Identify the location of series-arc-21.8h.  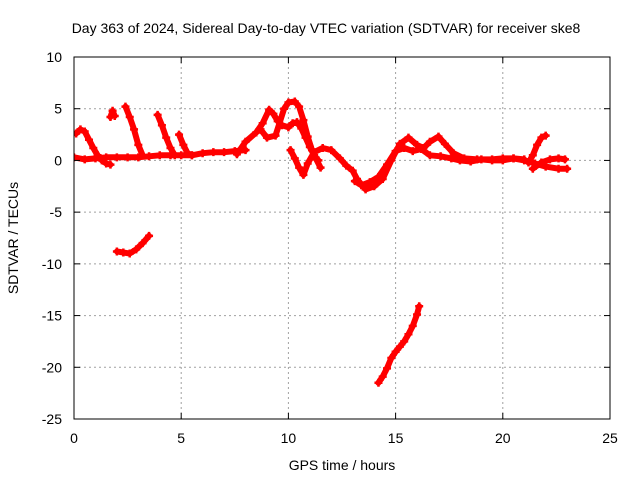
(537, 149).